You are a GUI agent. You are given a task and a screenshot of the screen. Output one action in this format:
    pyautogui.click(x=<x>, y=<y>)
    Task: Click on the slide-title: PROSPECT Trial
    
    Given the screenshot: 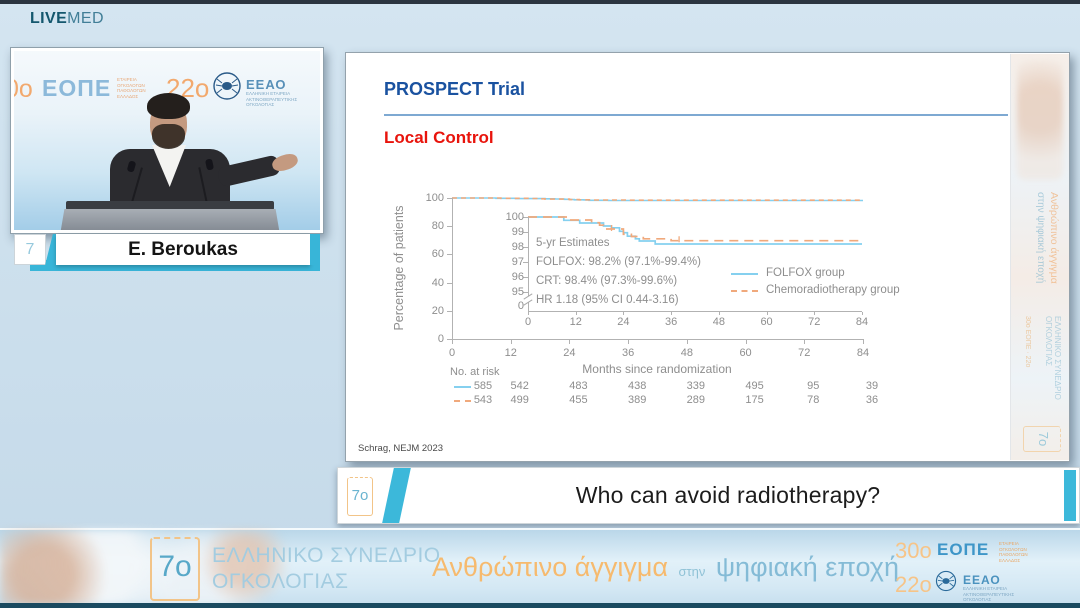 What is the action you would take?
    pyautogui.click(x=455, y=89)
    